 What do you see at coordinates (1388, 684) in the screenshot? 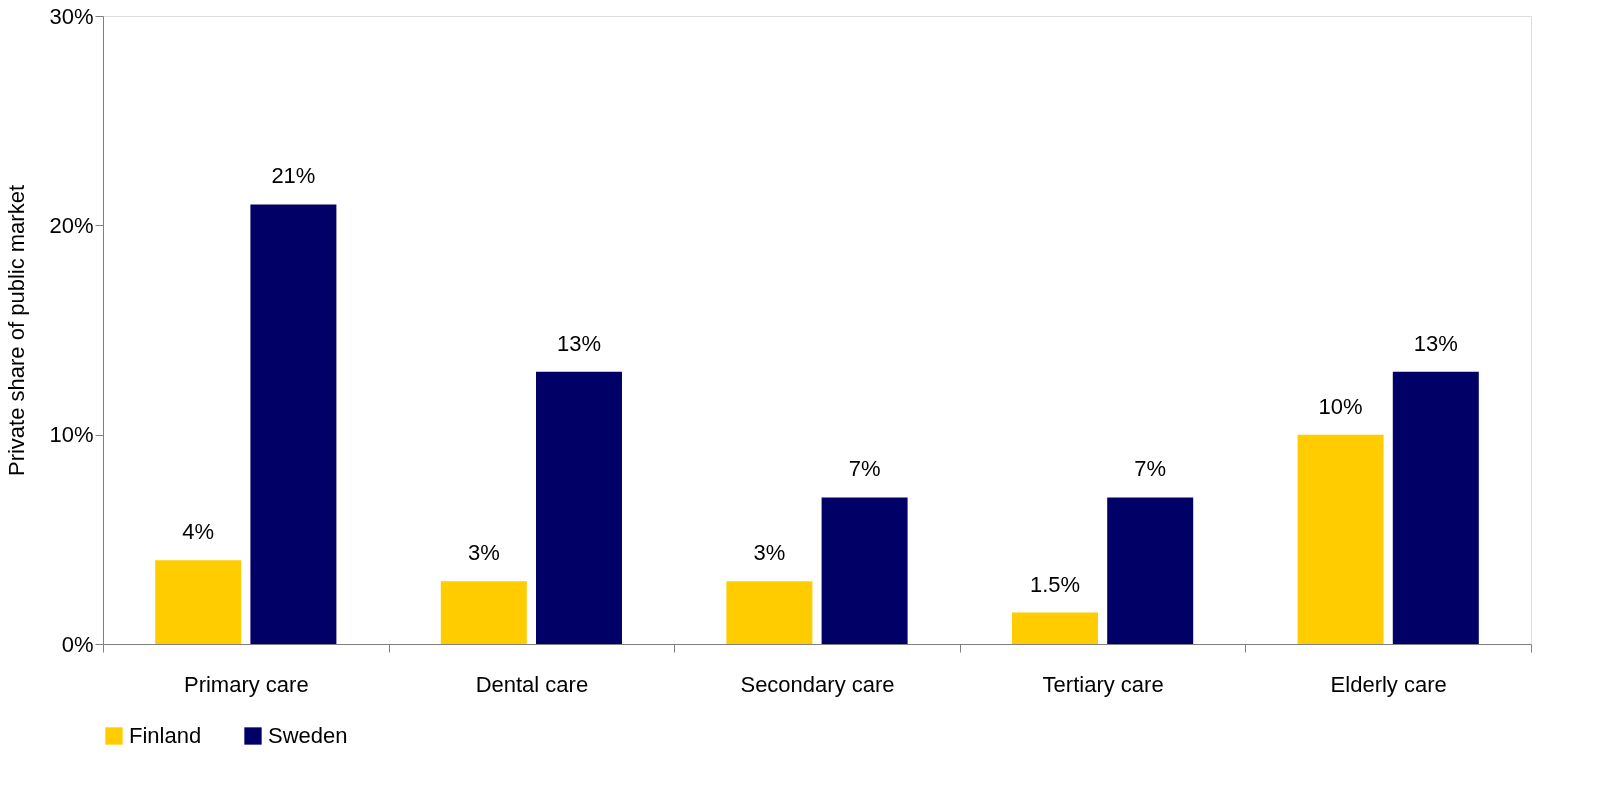
I see `x-tick-label: Elderly care` at bounding box center [1388, 684].